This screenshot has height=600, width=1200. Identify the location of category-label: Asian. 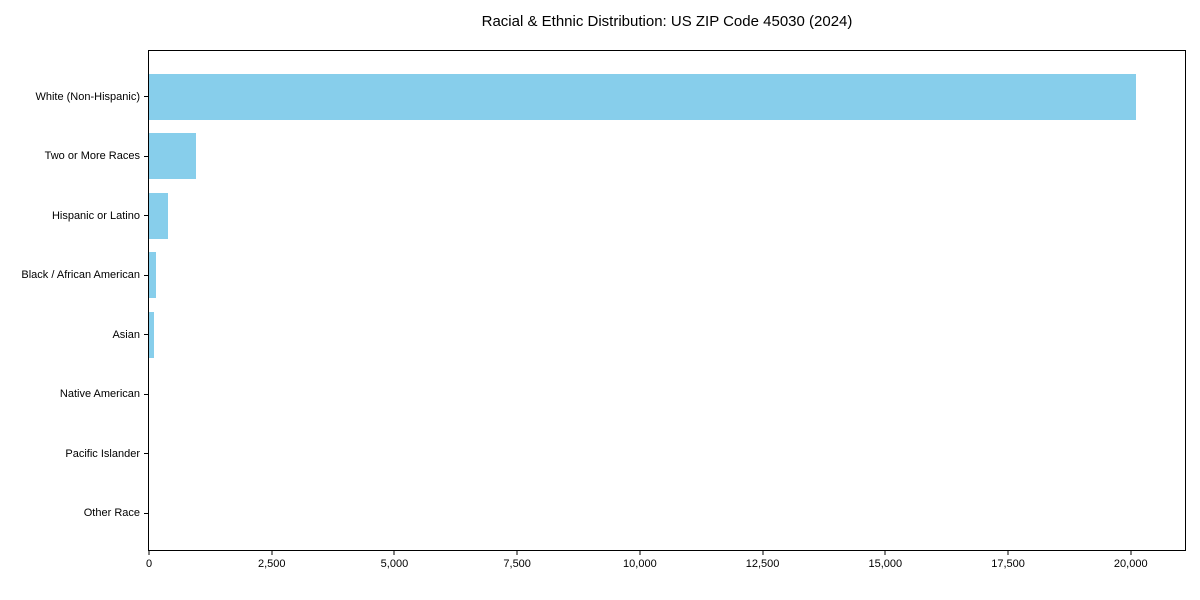
(126, 334).